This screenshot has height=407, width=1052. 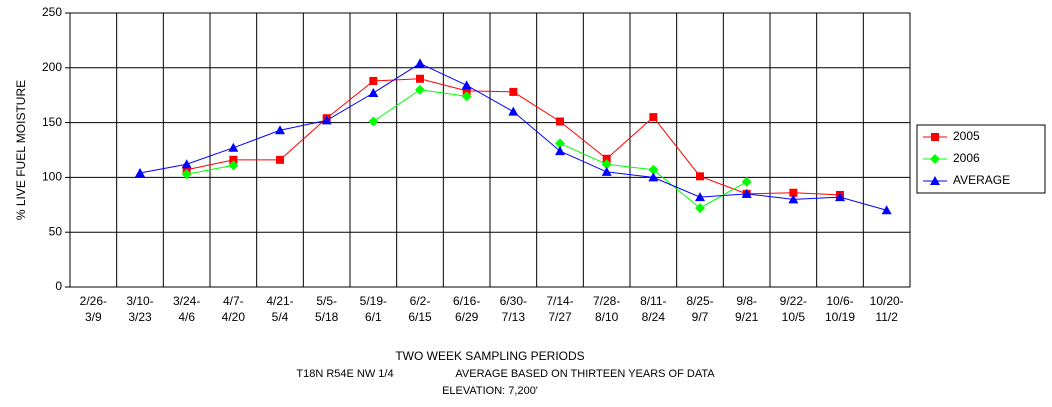 What do you see at coordinates (887, 309) in the screenshot?
I see `x-tick-label: 10/20-11/2` at bounding box center [887, 309].